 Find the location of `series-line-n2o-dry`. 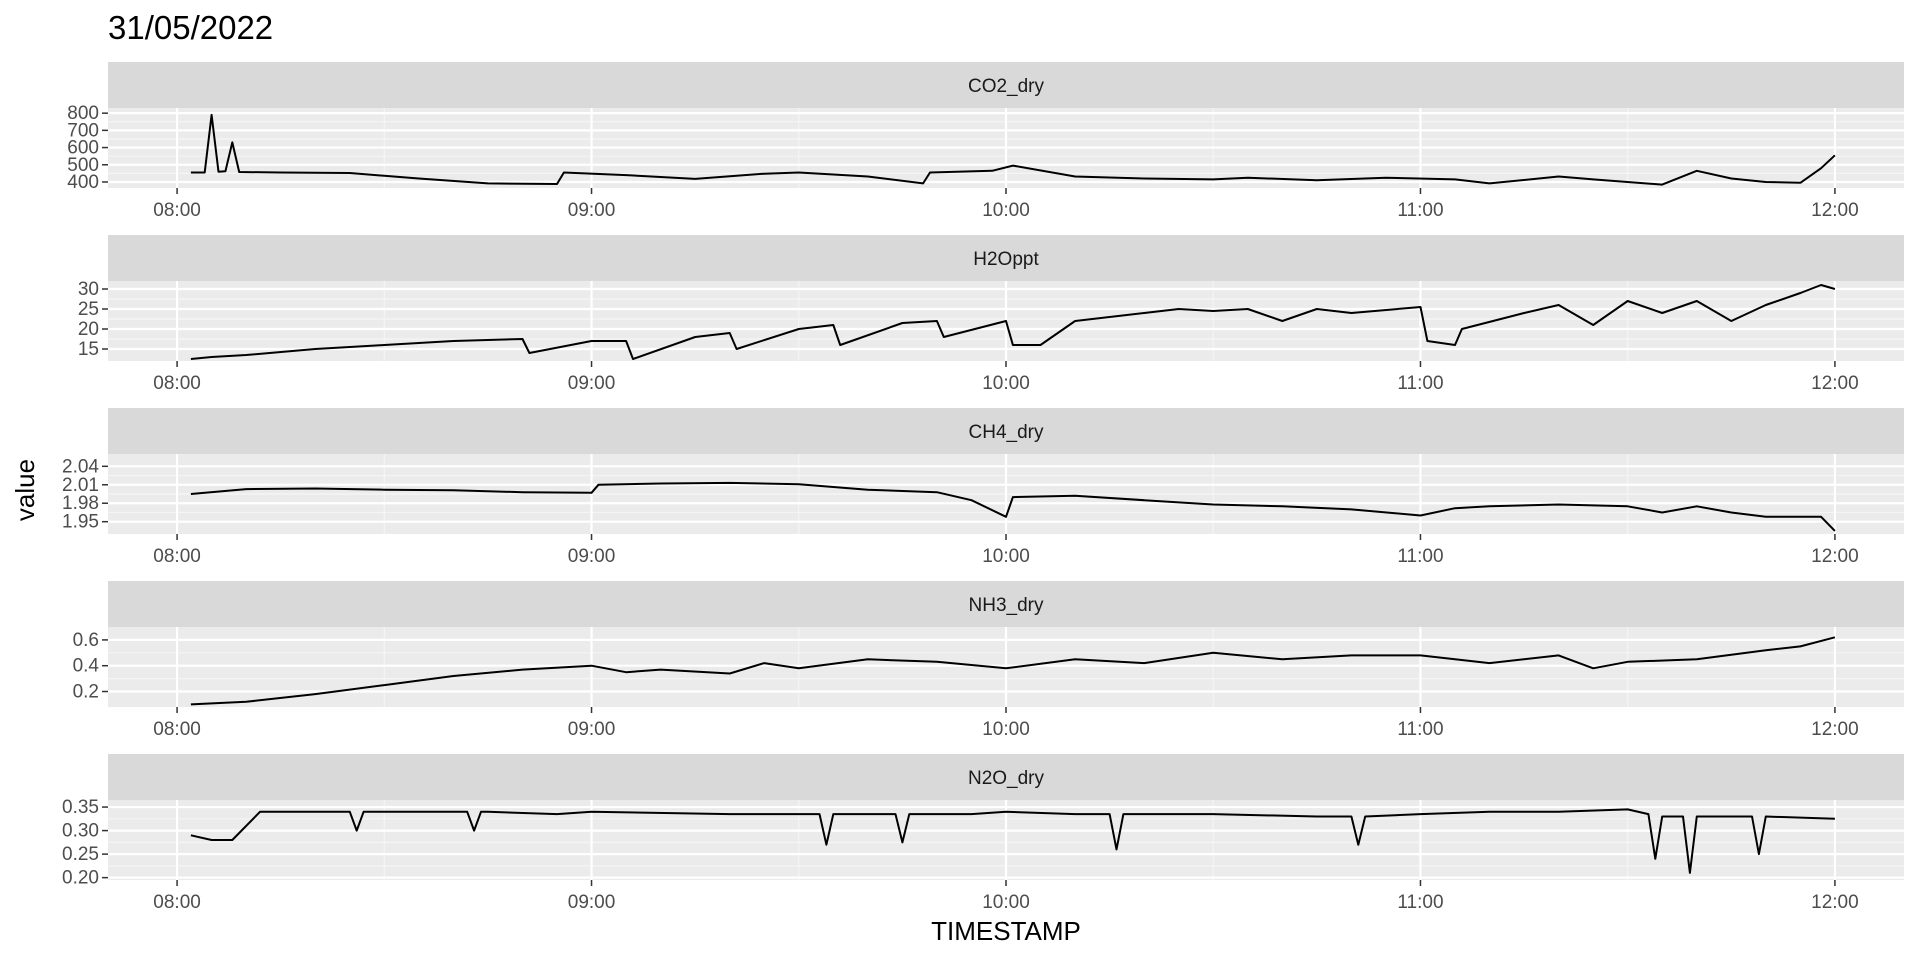

series-line-n2o-dry is located at coordinates (1012, 841).